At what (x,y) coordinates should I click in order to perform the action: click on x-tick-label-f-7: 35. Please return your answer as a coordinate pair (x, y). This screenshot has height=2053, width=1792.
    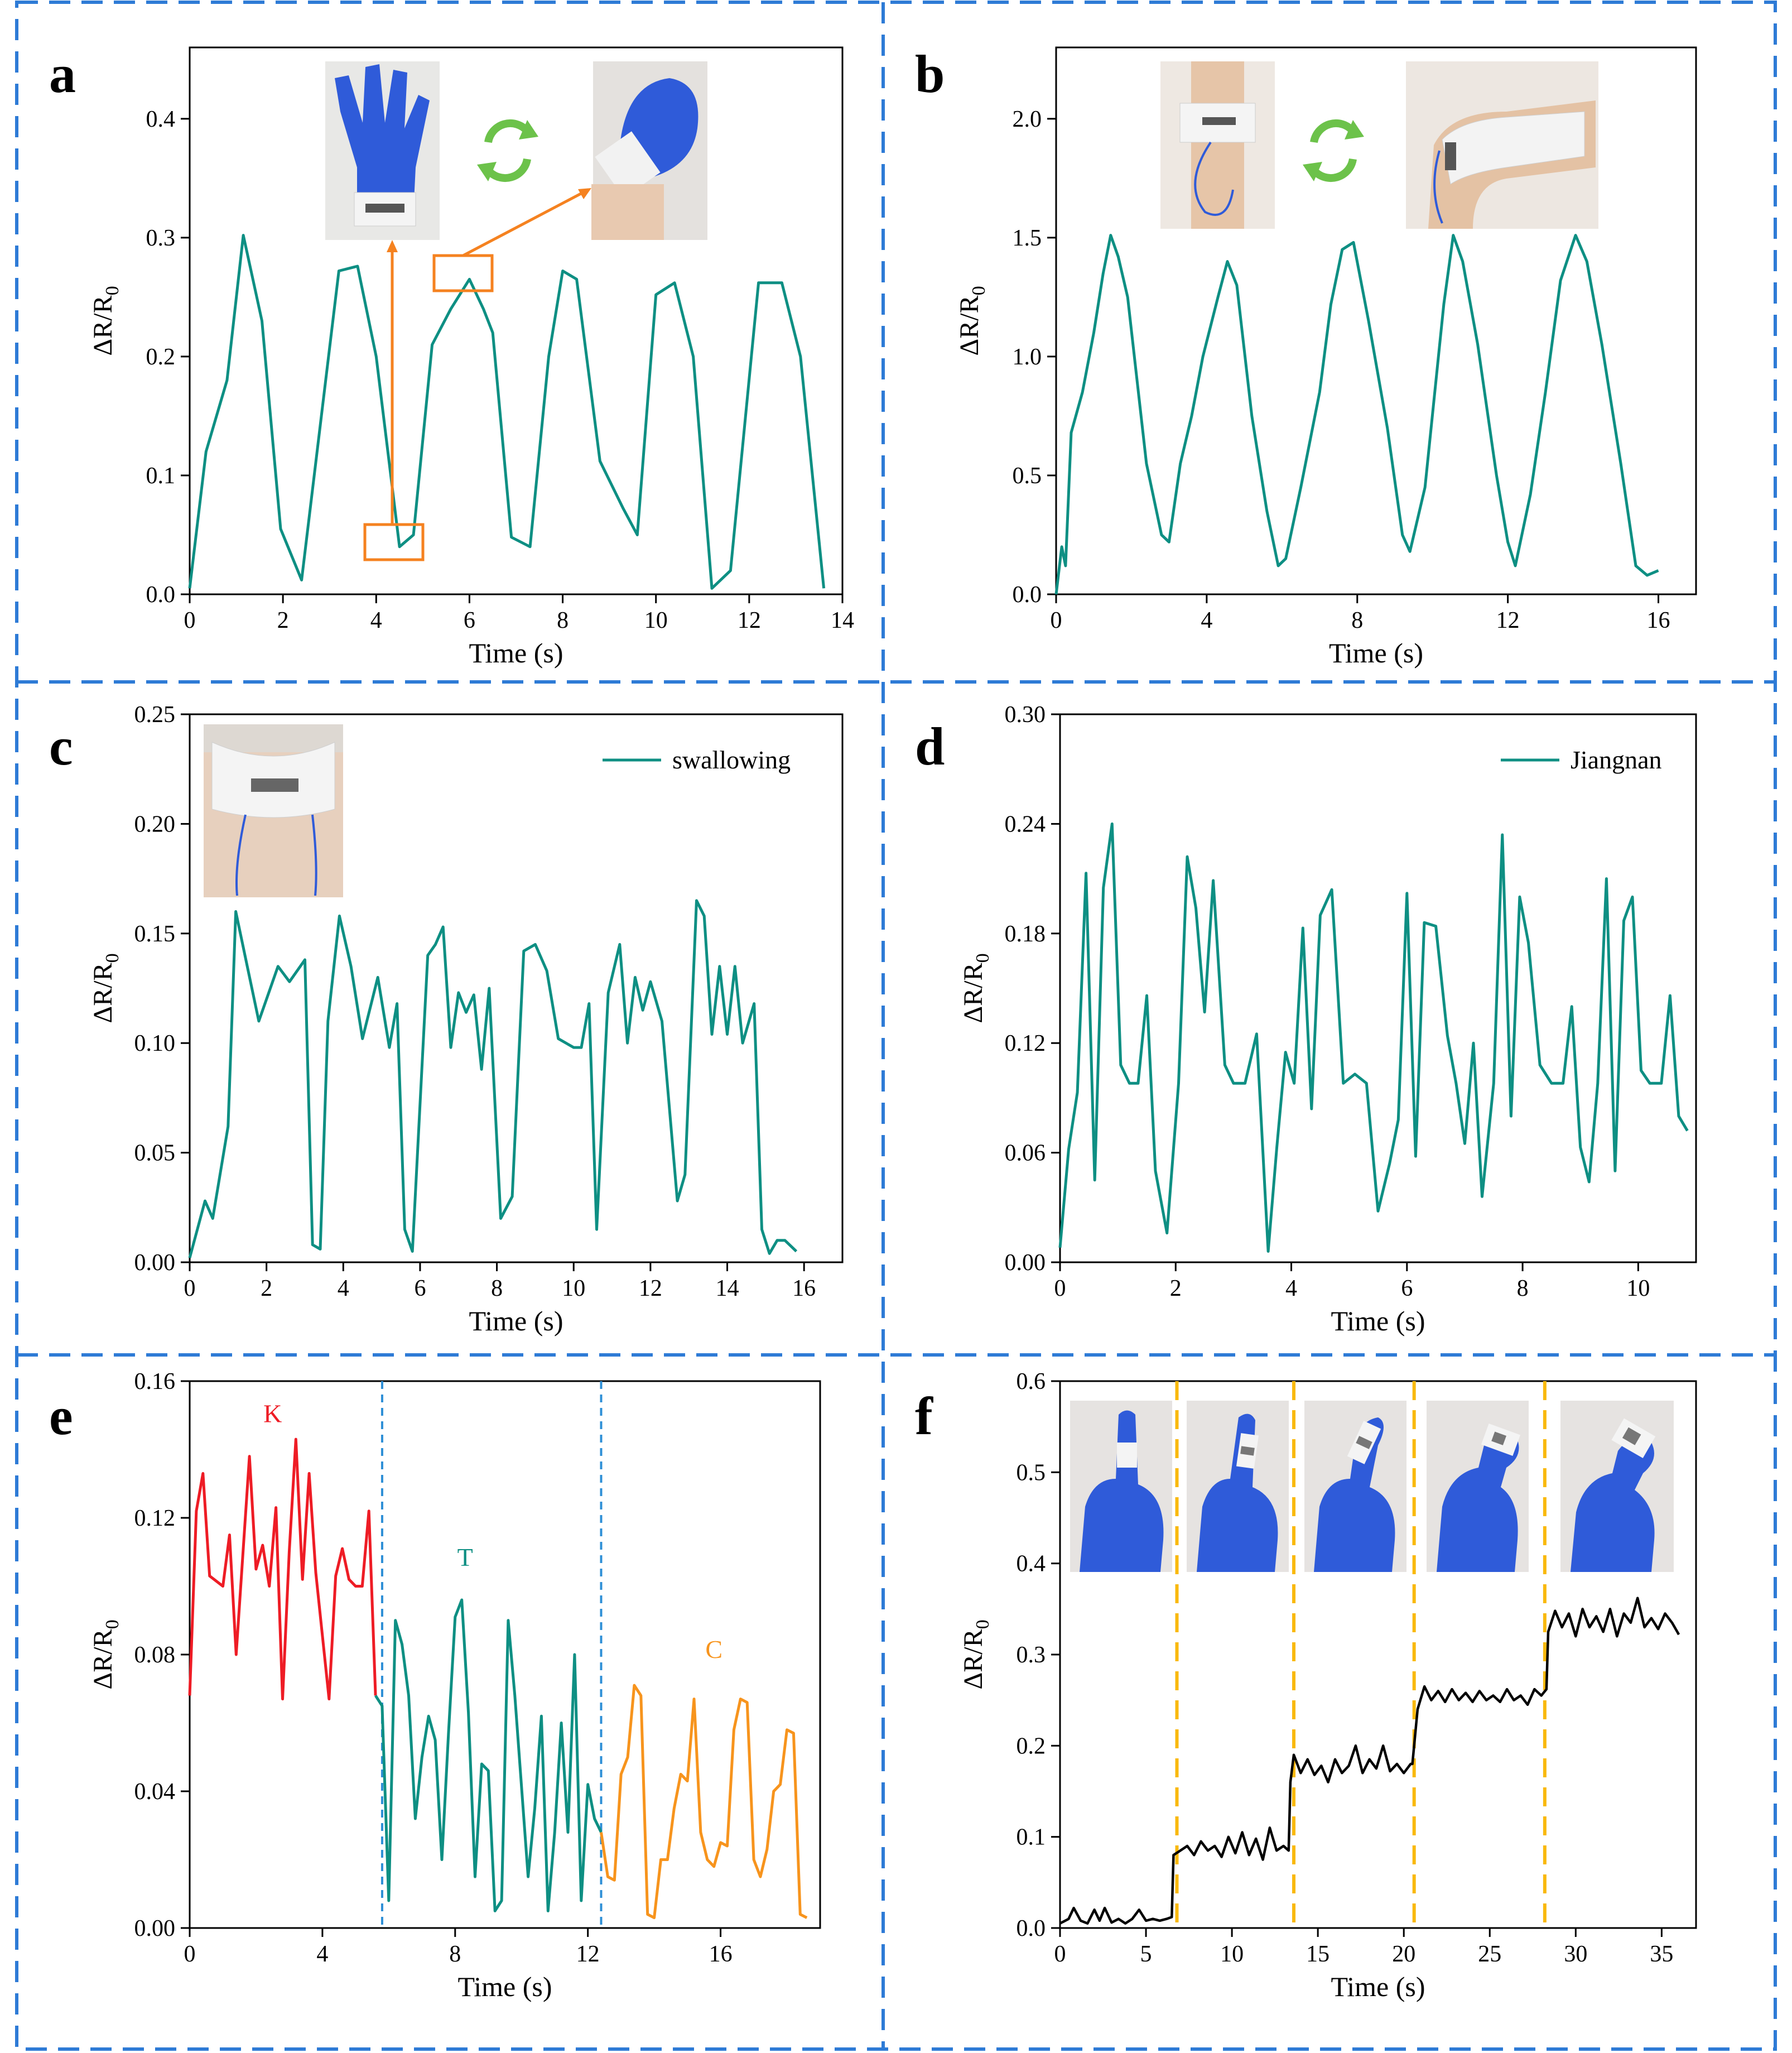
    Looking at the image, I should click on (1661, 1954).